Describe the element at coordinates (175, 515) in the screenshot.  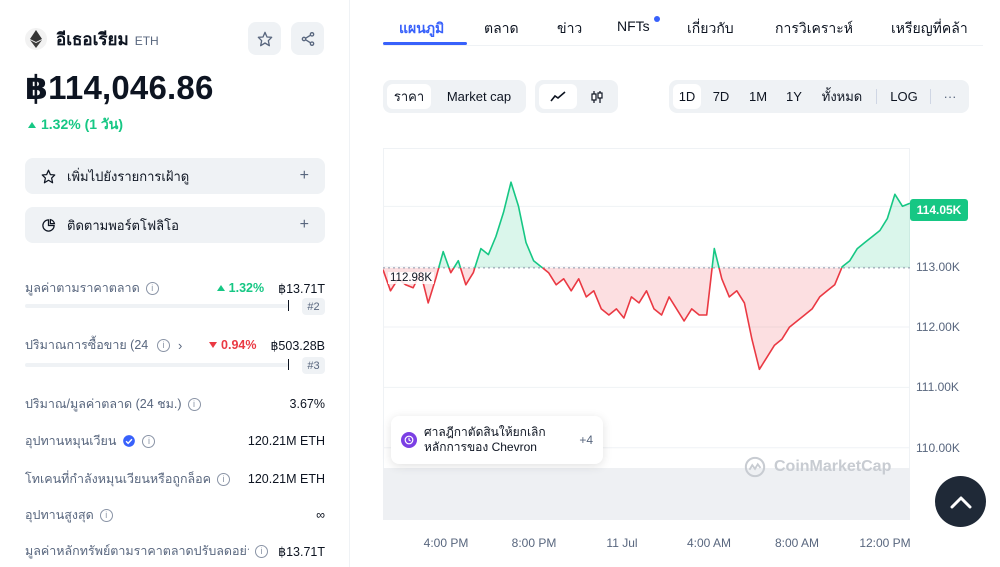
I see `stat-max-supply: อุปทานสูงสุด i ∞` at that location.